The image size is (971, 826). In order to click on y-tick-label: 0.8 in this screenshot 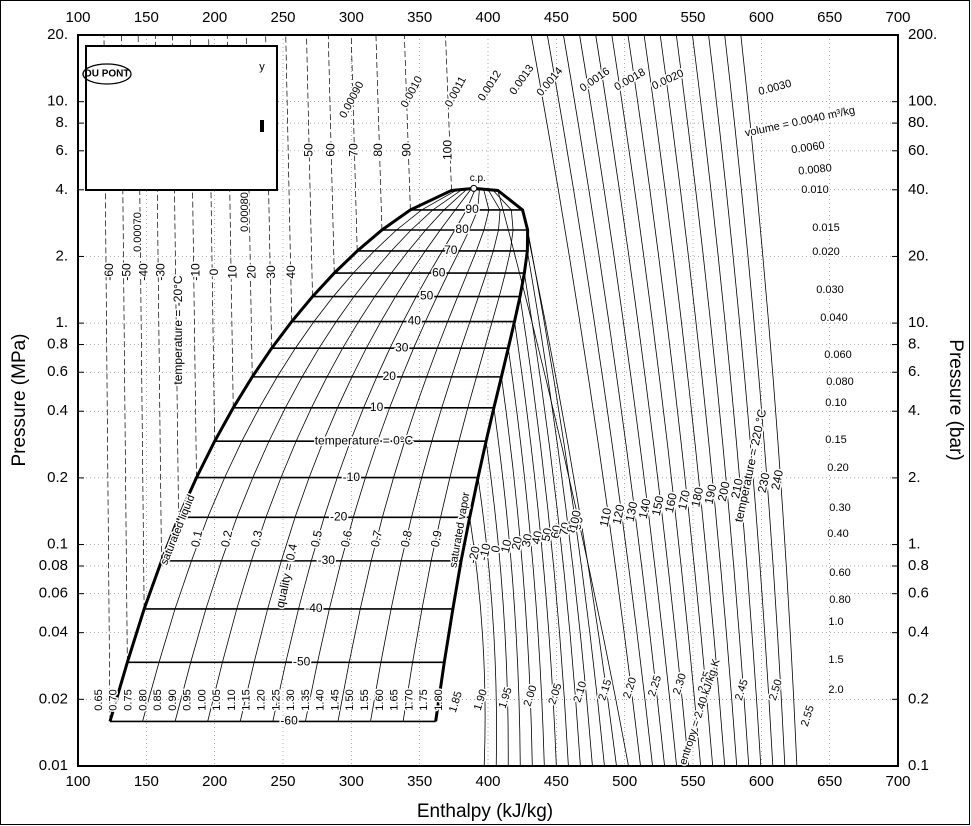, I will do `click(57, 344)`.